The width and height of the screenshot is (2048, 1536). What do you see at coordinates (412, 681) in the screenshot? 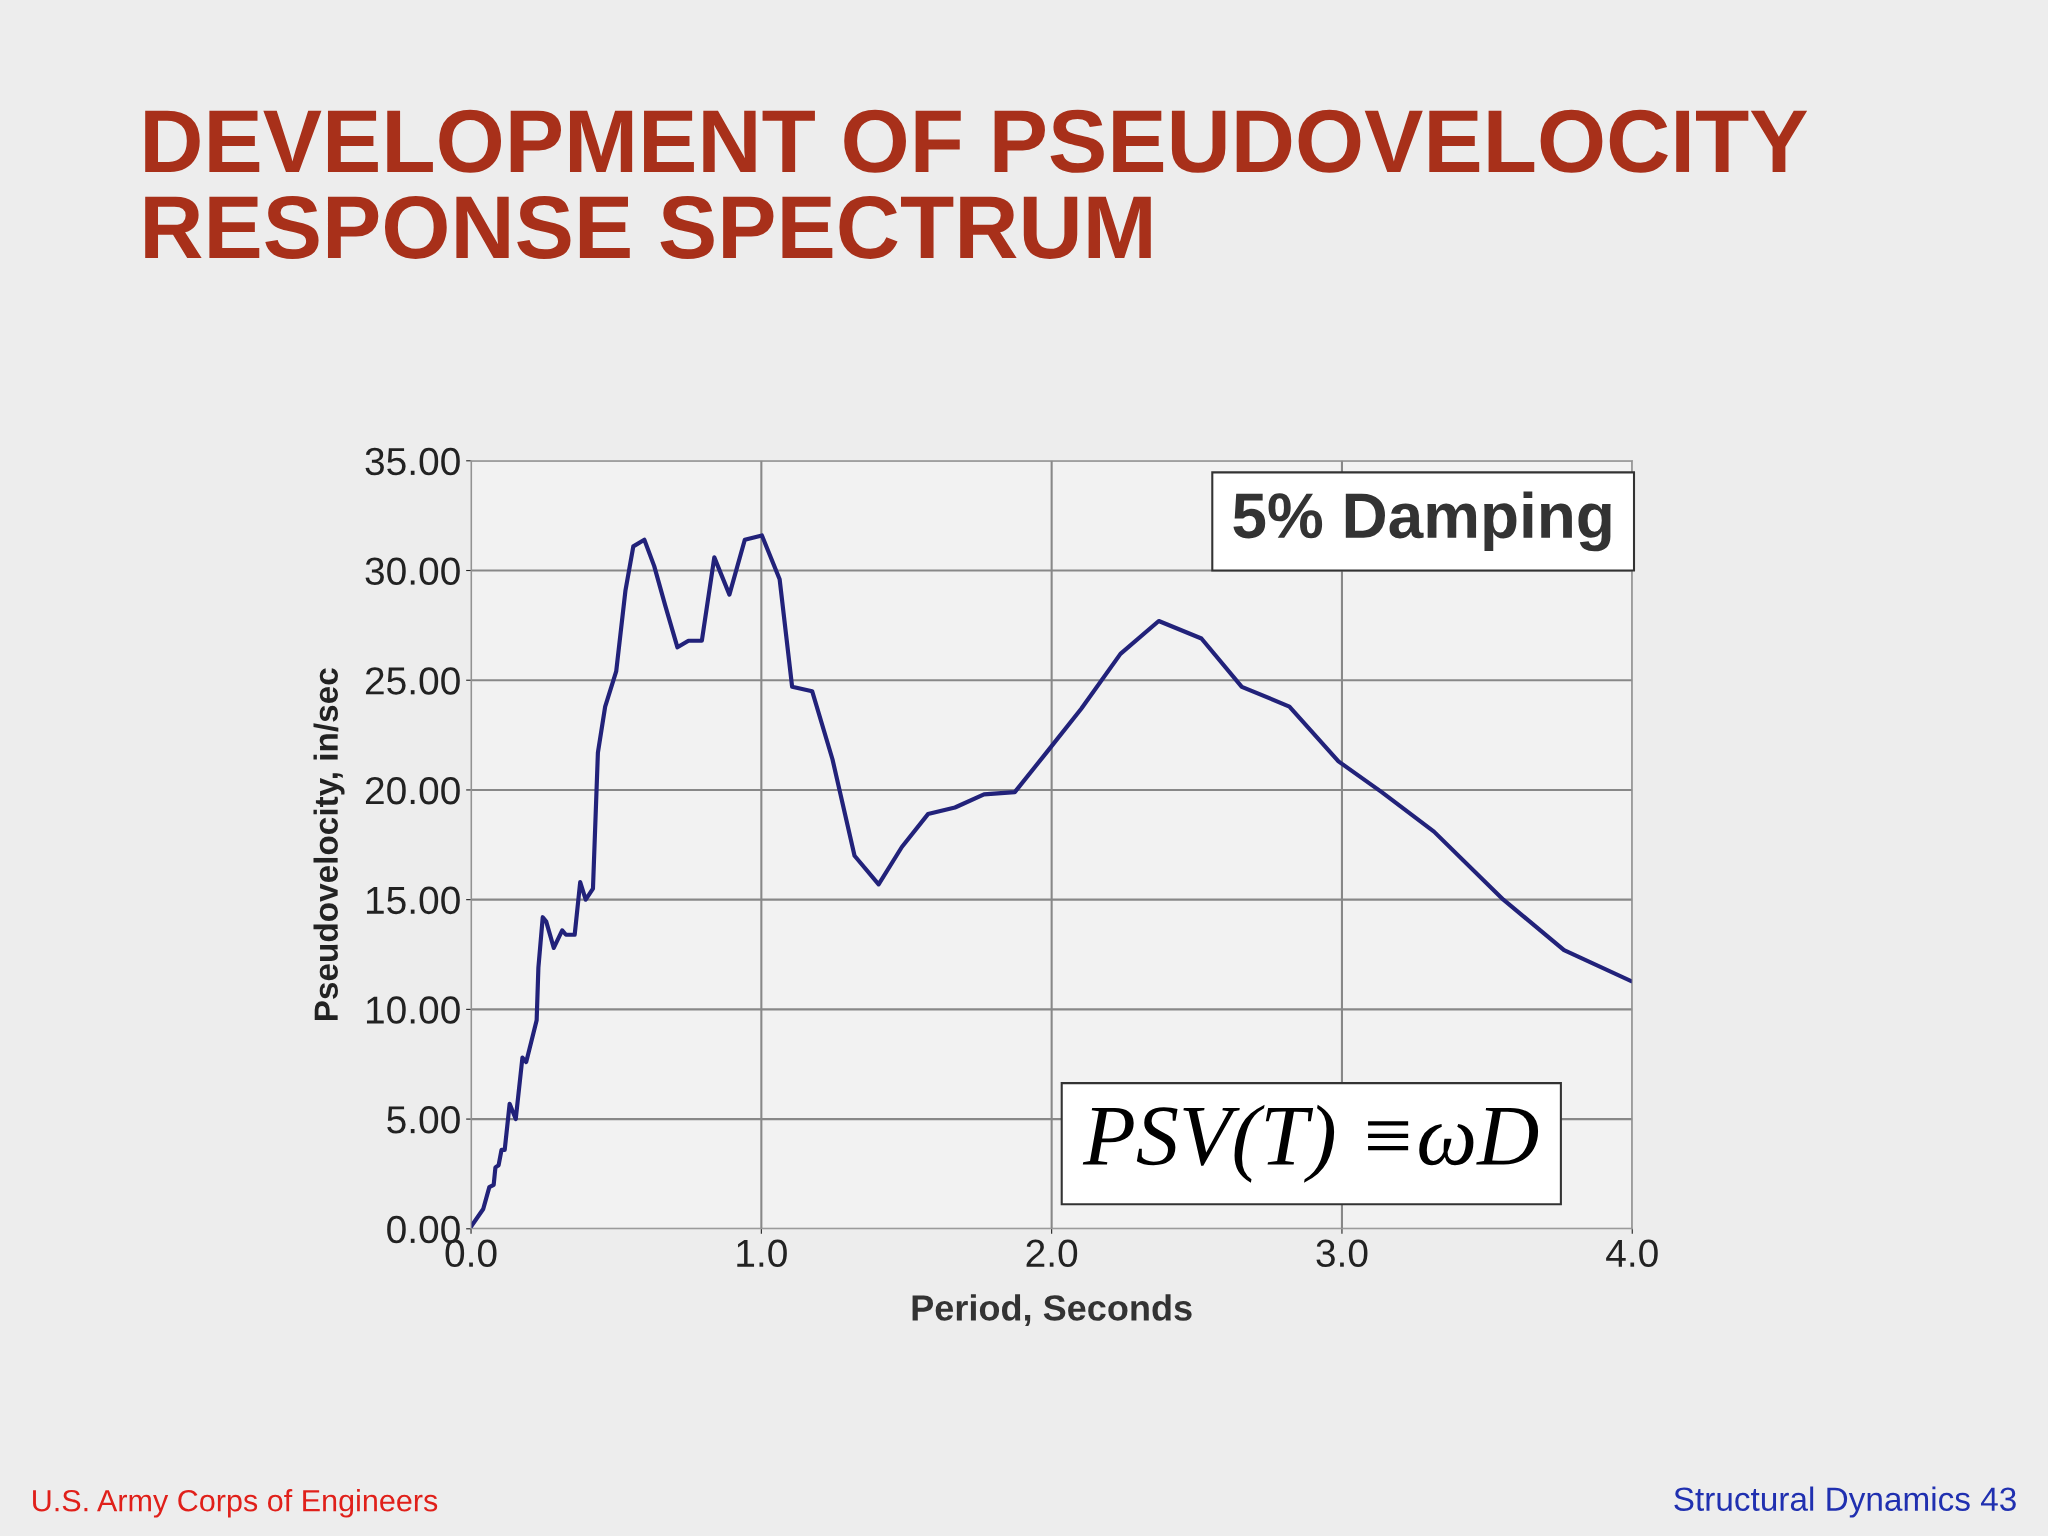
I see `y-tick-label: 25.00` at bounding box center [412, 681].